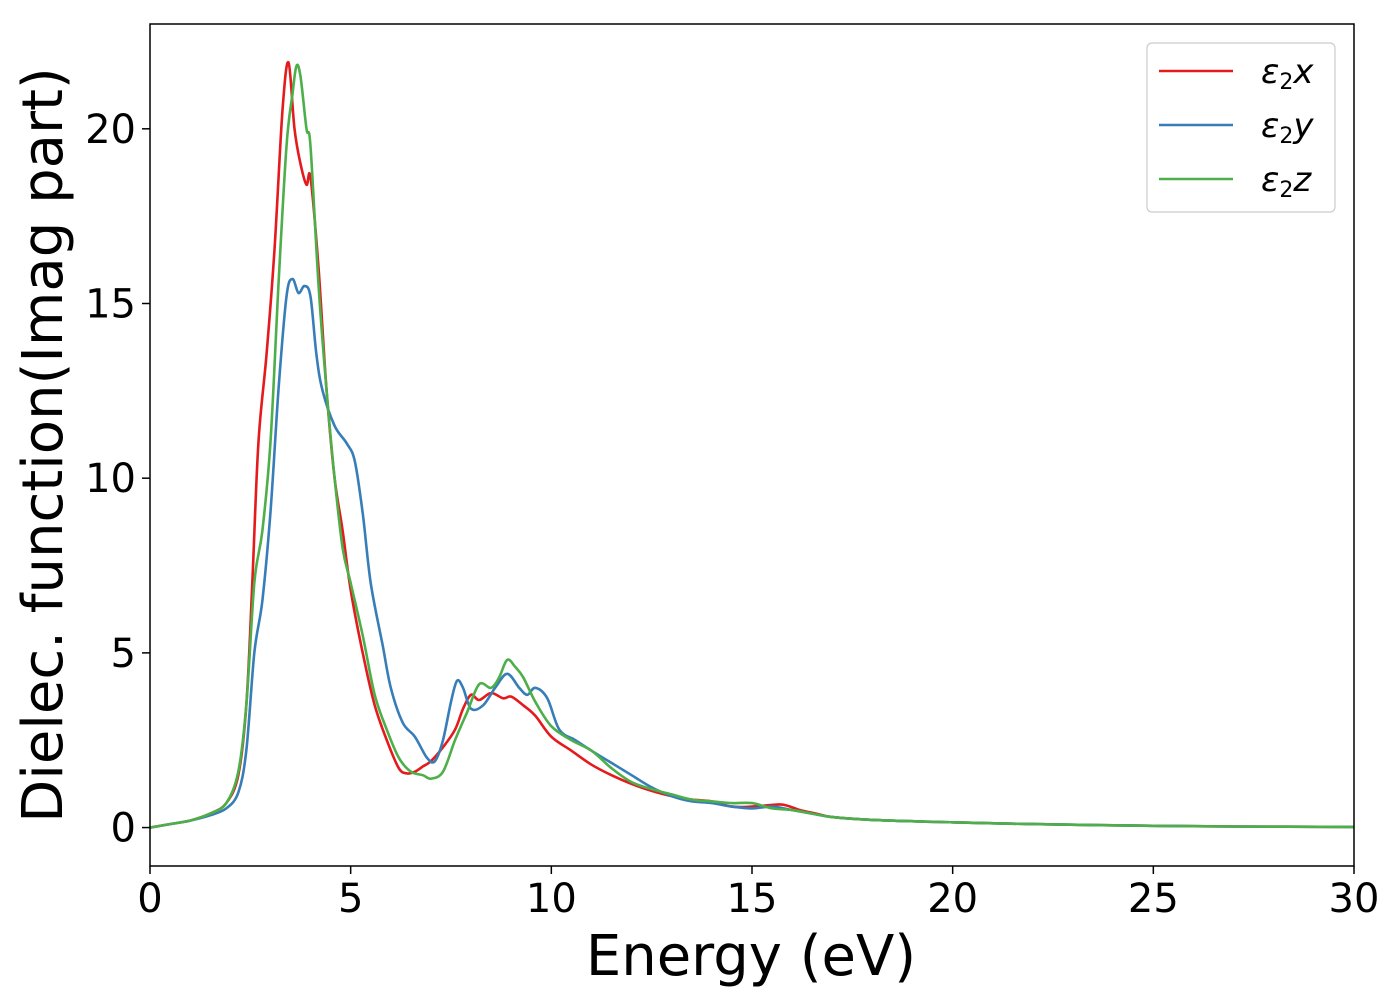 This screenshot has width=1400, height=1000. What do you see at coordinates (123, 654) in the screenshot?
I see `y-tick-label: 5` at bounding box center [123, 654].